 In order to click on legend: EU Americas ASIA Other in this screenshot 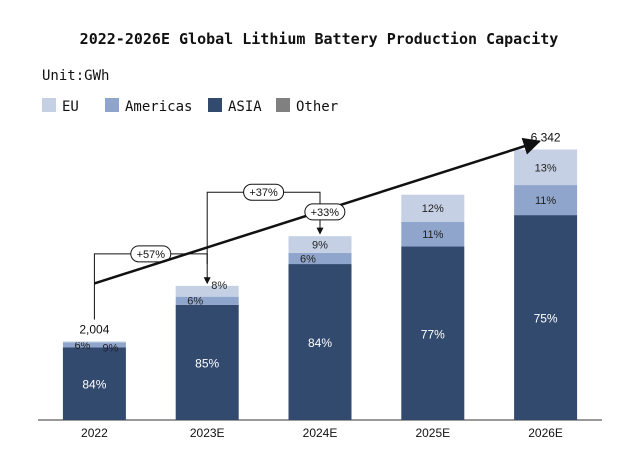, I will do `click(190, 106)`.